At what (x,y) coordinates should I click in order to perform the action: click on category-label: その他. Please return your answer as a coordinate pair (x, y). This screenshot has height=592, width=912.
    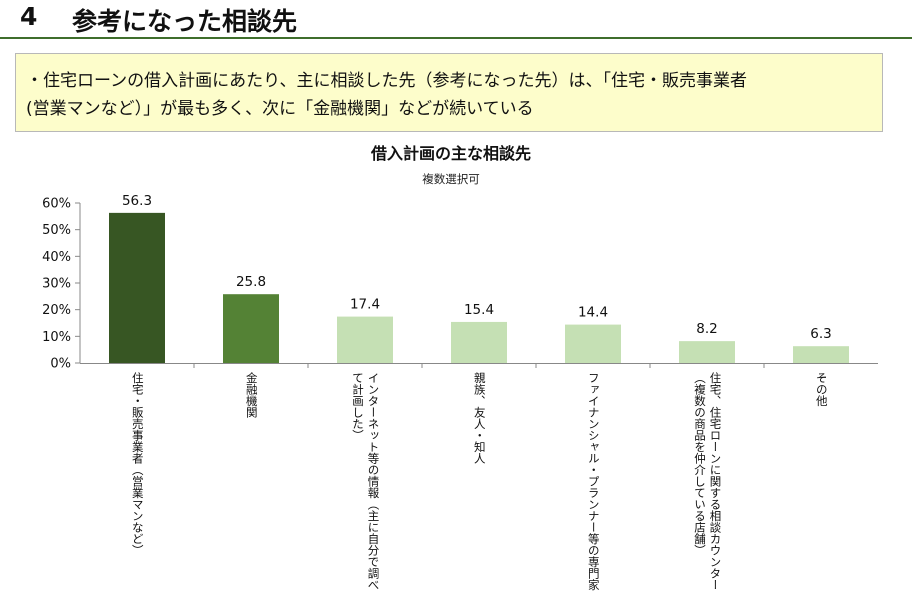
    Looking at the image, I should click on (821, 389).